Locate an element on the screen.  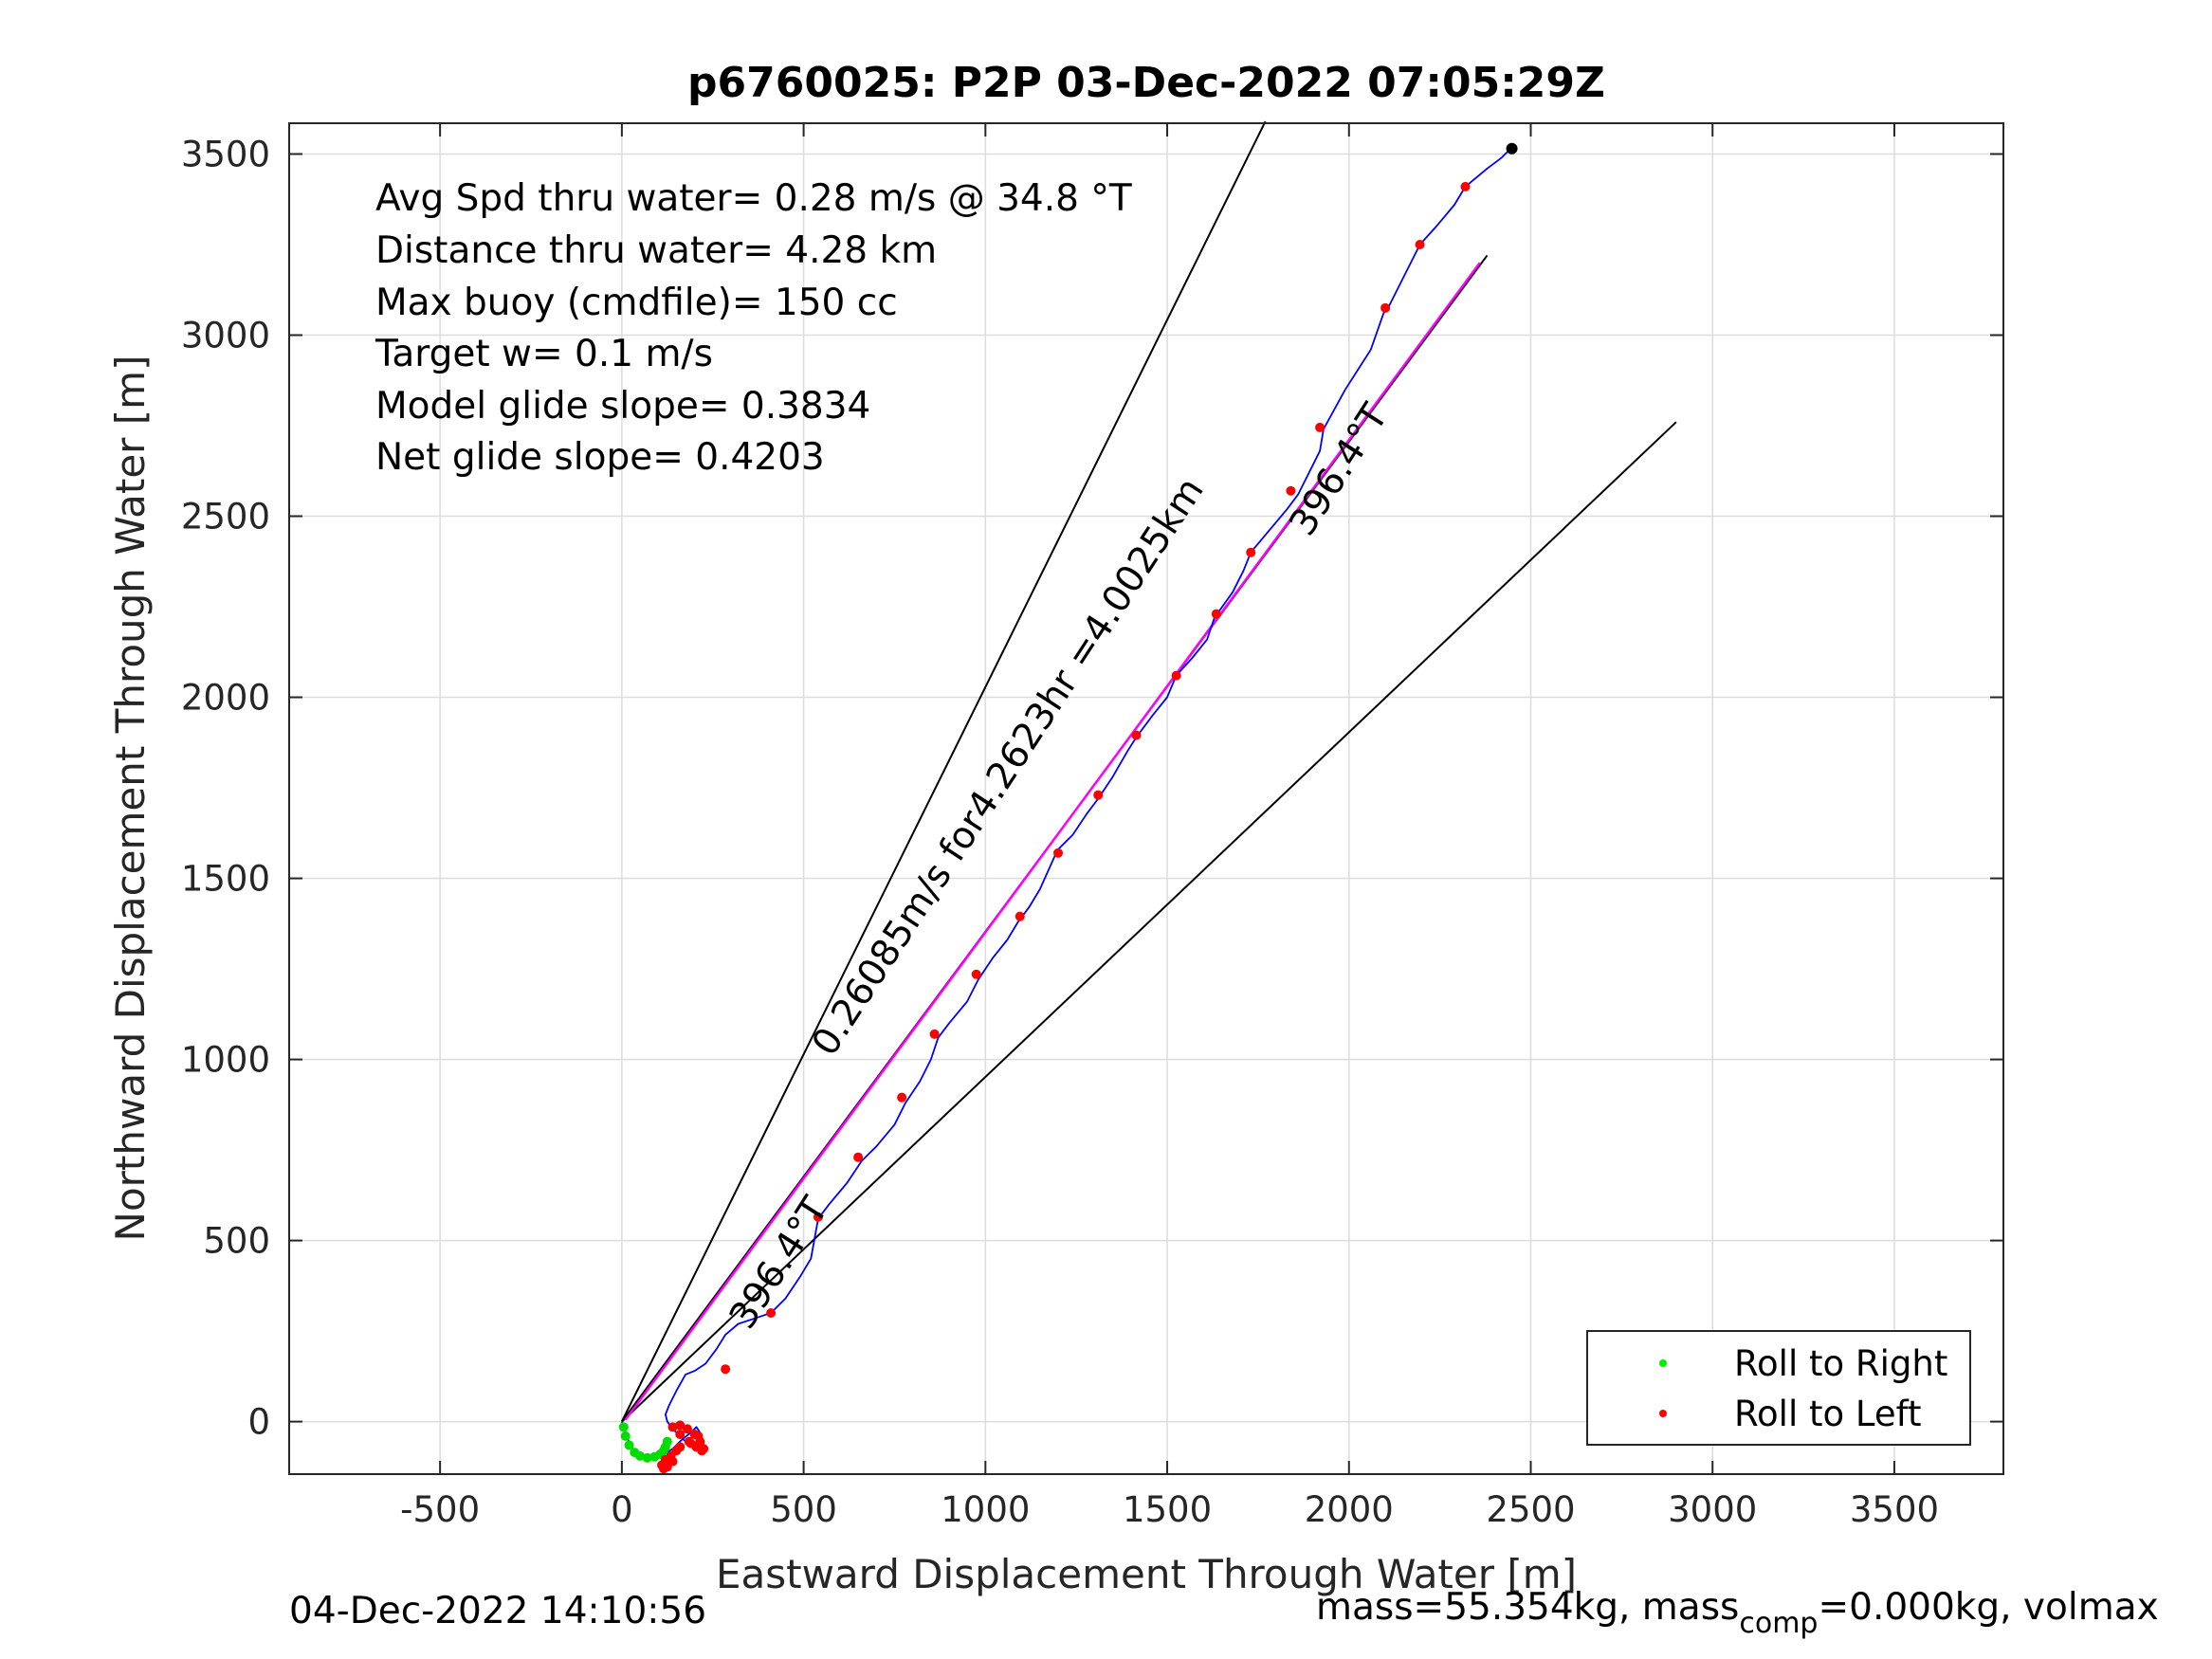
footer-mass-info: mass=55.354kg, masscomp=0.000kg, volmax is located at coordinates (1737, 1613).